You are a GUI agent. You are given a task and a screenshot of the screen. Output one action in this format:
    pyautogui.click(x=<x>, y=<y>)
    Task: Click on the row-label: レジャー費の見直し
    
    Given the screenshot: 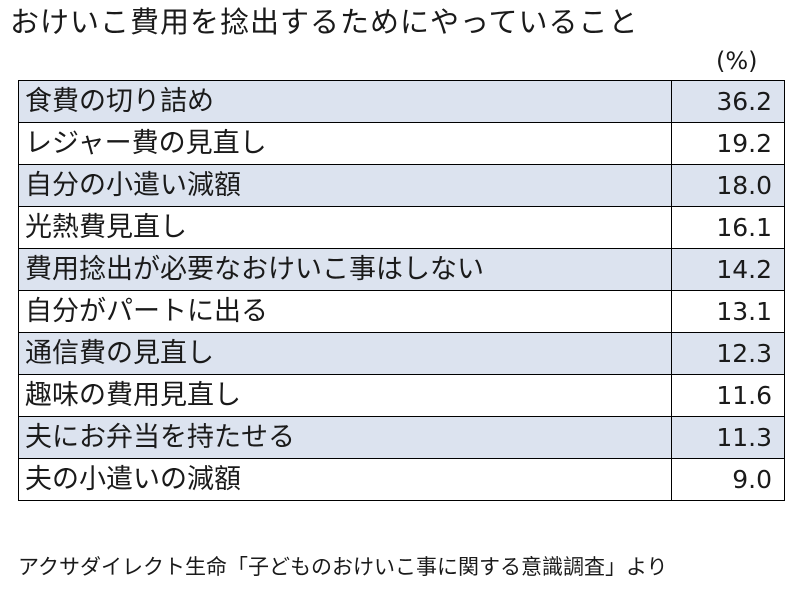 What is the action you would take?
    pyautogui.click(x=345, y=143)
    